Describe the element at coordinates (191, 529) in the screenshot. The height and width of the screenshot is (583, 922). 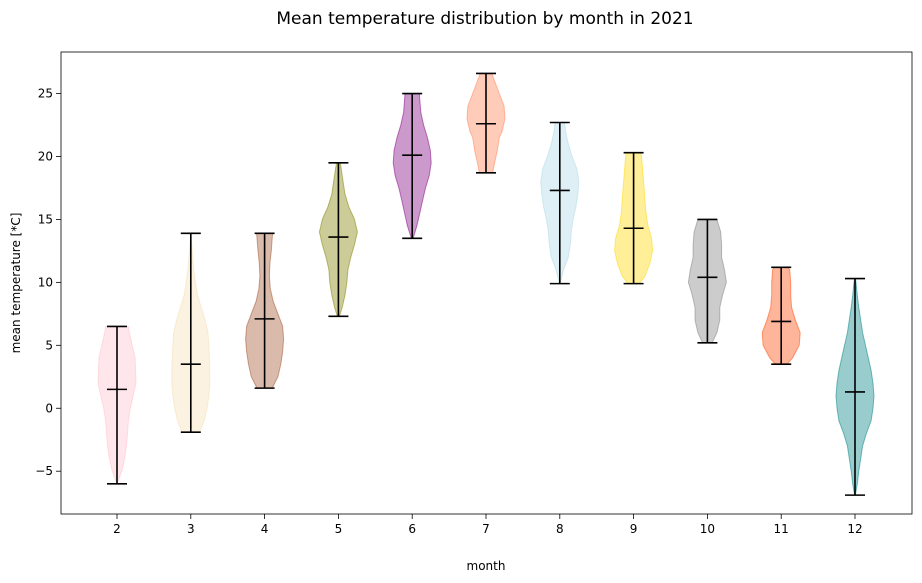
I see `x-tick-label: 3` at that location.